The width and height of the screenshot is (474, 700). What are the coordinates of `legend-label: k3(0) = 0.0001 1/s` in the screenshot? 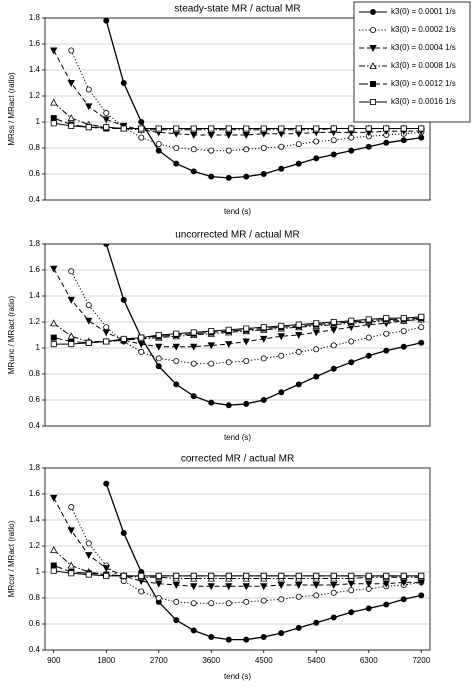 It's located at (423, 11).